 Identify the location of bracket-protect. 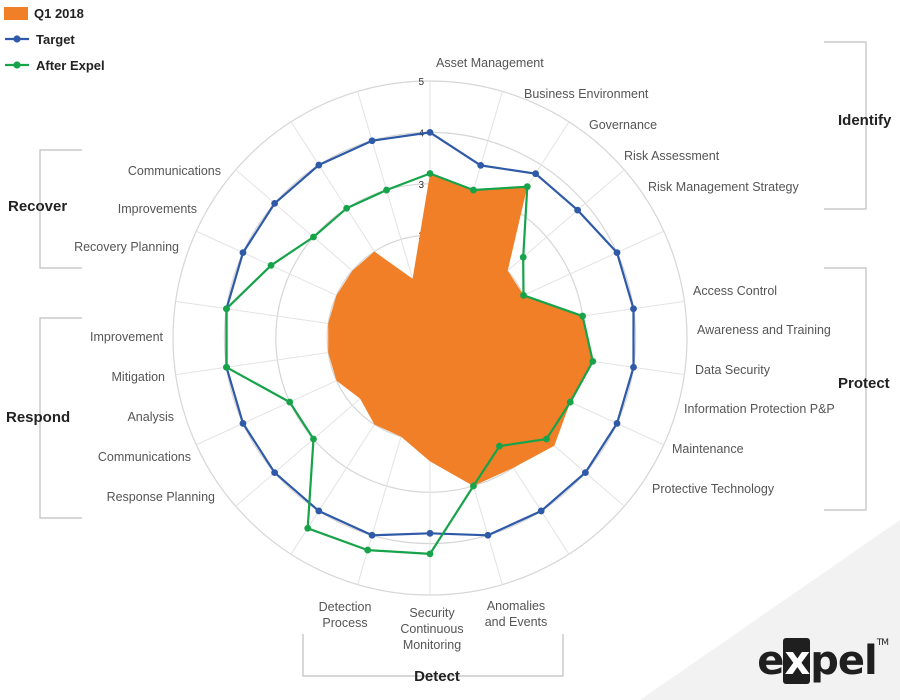
(845, 389).